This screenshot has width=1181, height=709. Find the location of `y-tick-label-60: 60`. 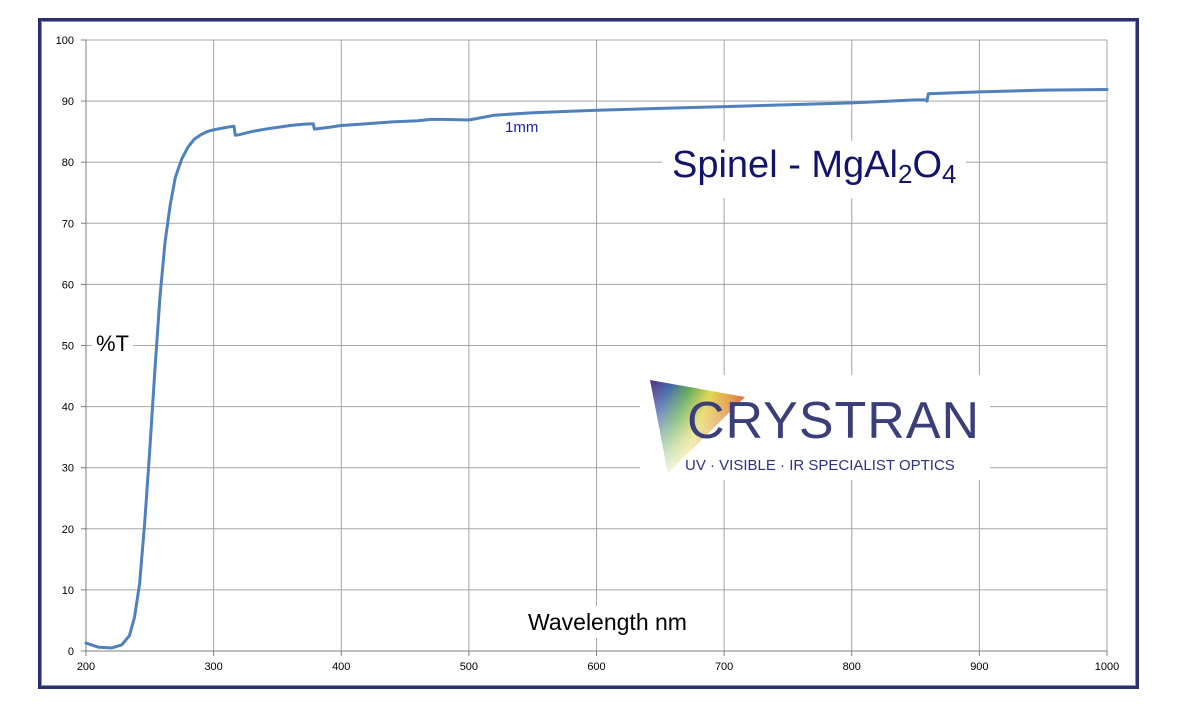

y-tick-label-60: 60 is located at coordinates (68, 285).